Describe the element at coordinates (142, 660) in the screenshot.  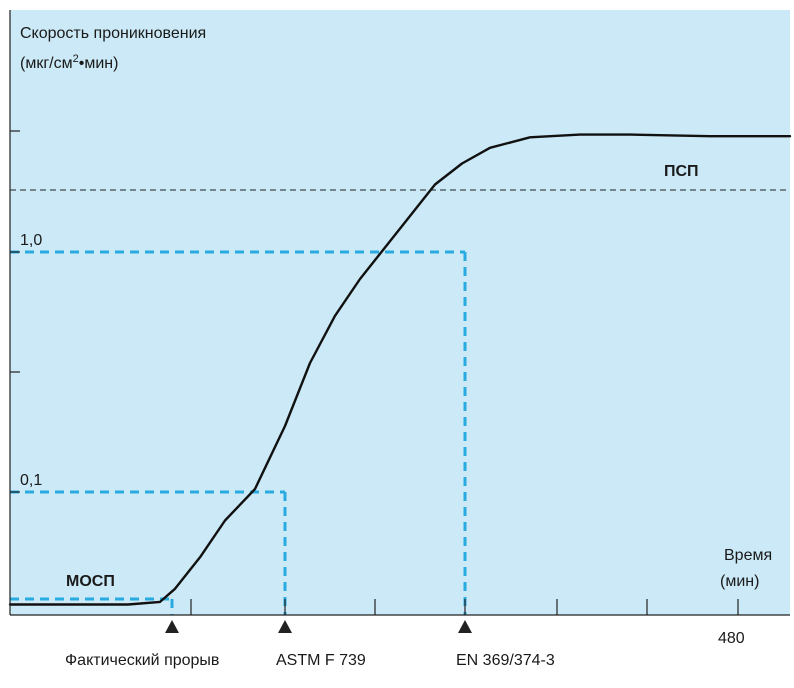
I see `marker-label: Фактический прорыв` at that location.